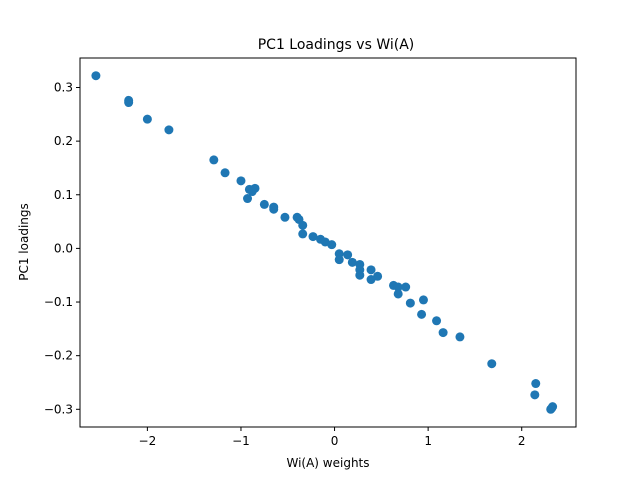 Image resolution: width=640 pixels, height=480 pixels. What do you see at coordinates (148, 441) in the screenshot?
I see `x-tick-label: −2` at bounding box center [148, 441].